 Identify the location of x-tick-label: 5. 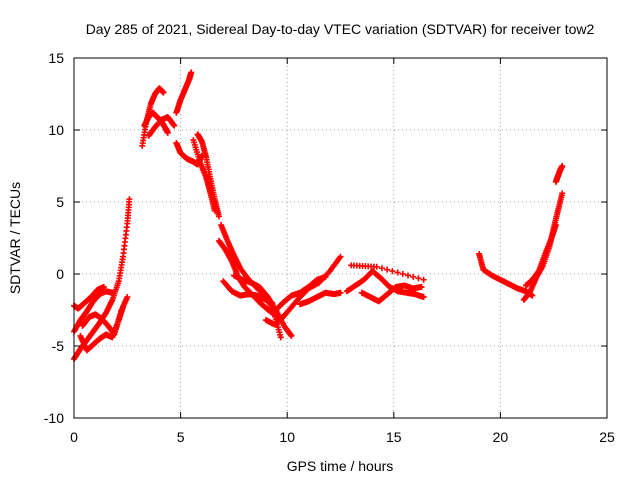
(181, 437).